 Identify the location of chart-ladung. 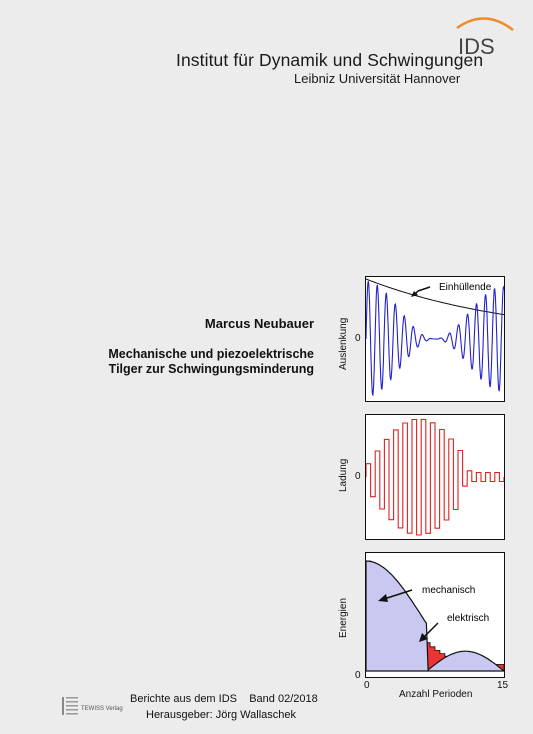
(435, 477).